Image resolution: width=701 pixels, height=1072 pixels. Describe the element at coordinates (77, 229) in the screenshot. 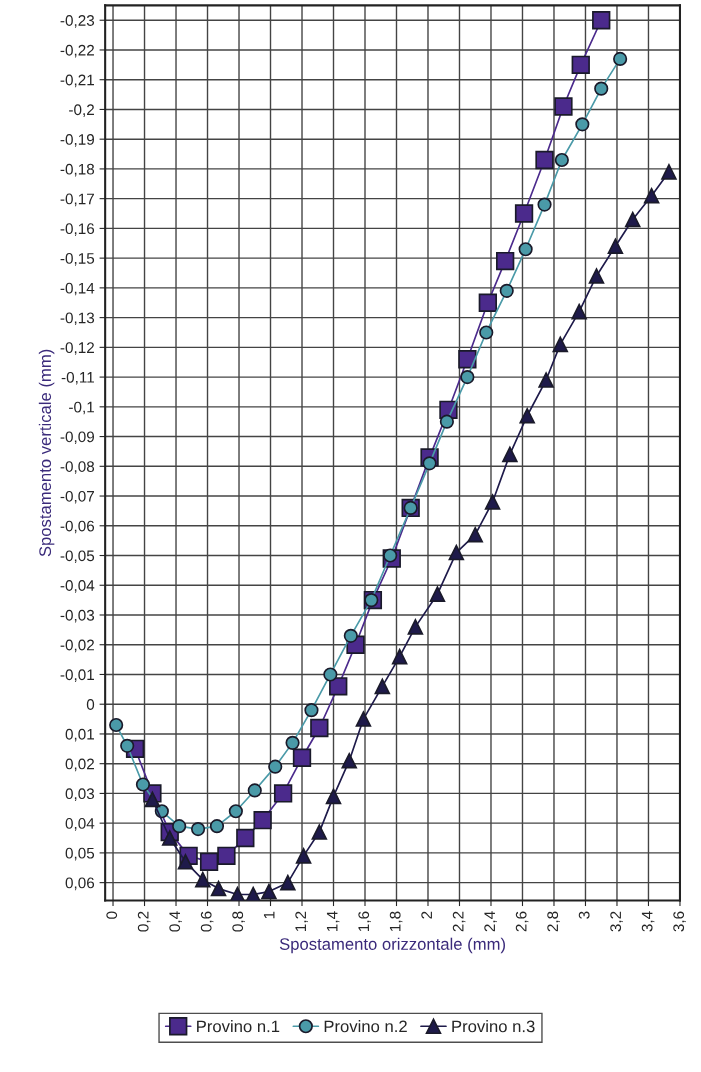

I see `y-tick-label: -0,16` at that location.